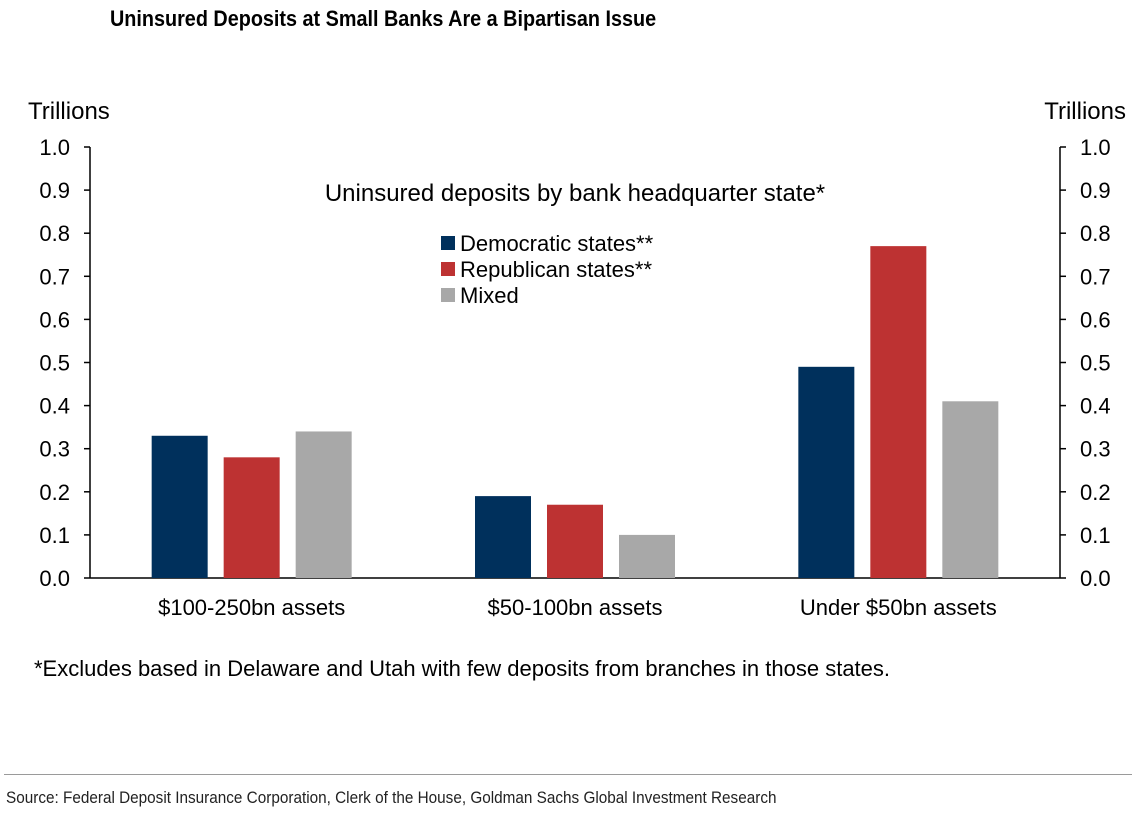 This screenshot has width=1132, height=818. Describe the element at coordinates (1085, 111) in the screenshot. I see `y-axis-label-right: Trillions` at that location.